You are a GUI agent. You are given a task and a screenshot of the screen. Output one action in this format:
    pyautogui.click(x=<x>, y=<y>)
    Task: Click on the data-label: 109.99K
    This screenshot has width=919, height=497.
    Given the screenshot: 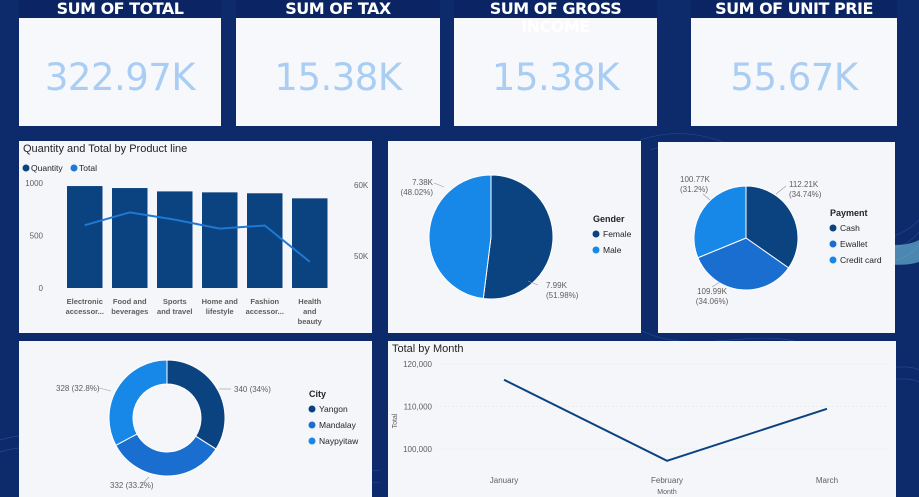 What is the action you would take?
    pyautogui.click(x=712, y=291)
    